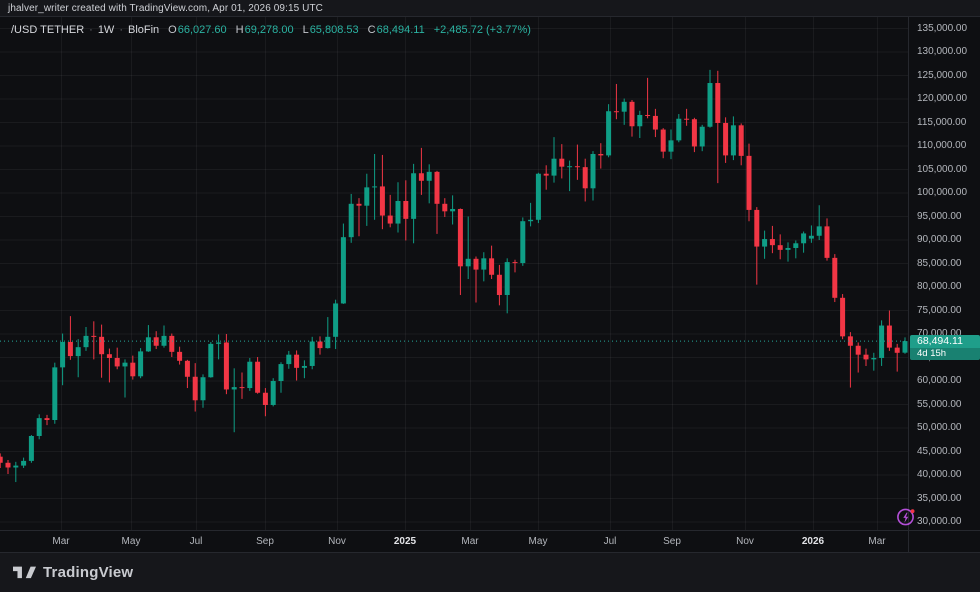  What do you see at coordinates (939, 263) in the screenshot?
I see `price-tick-label: 85,000.00` at bounding box center [939, 263].